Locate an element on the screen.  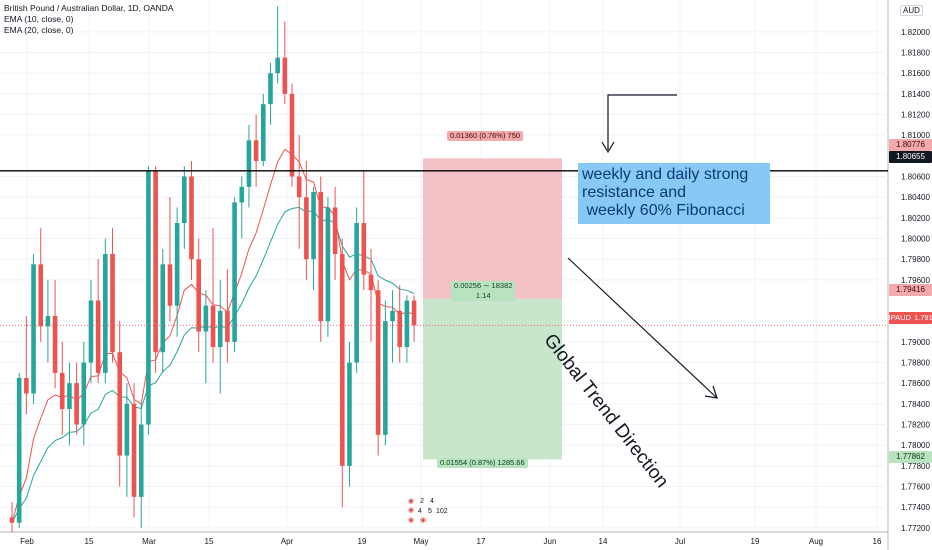
time-tick-label: Feb is located at coordinates (27, 541).